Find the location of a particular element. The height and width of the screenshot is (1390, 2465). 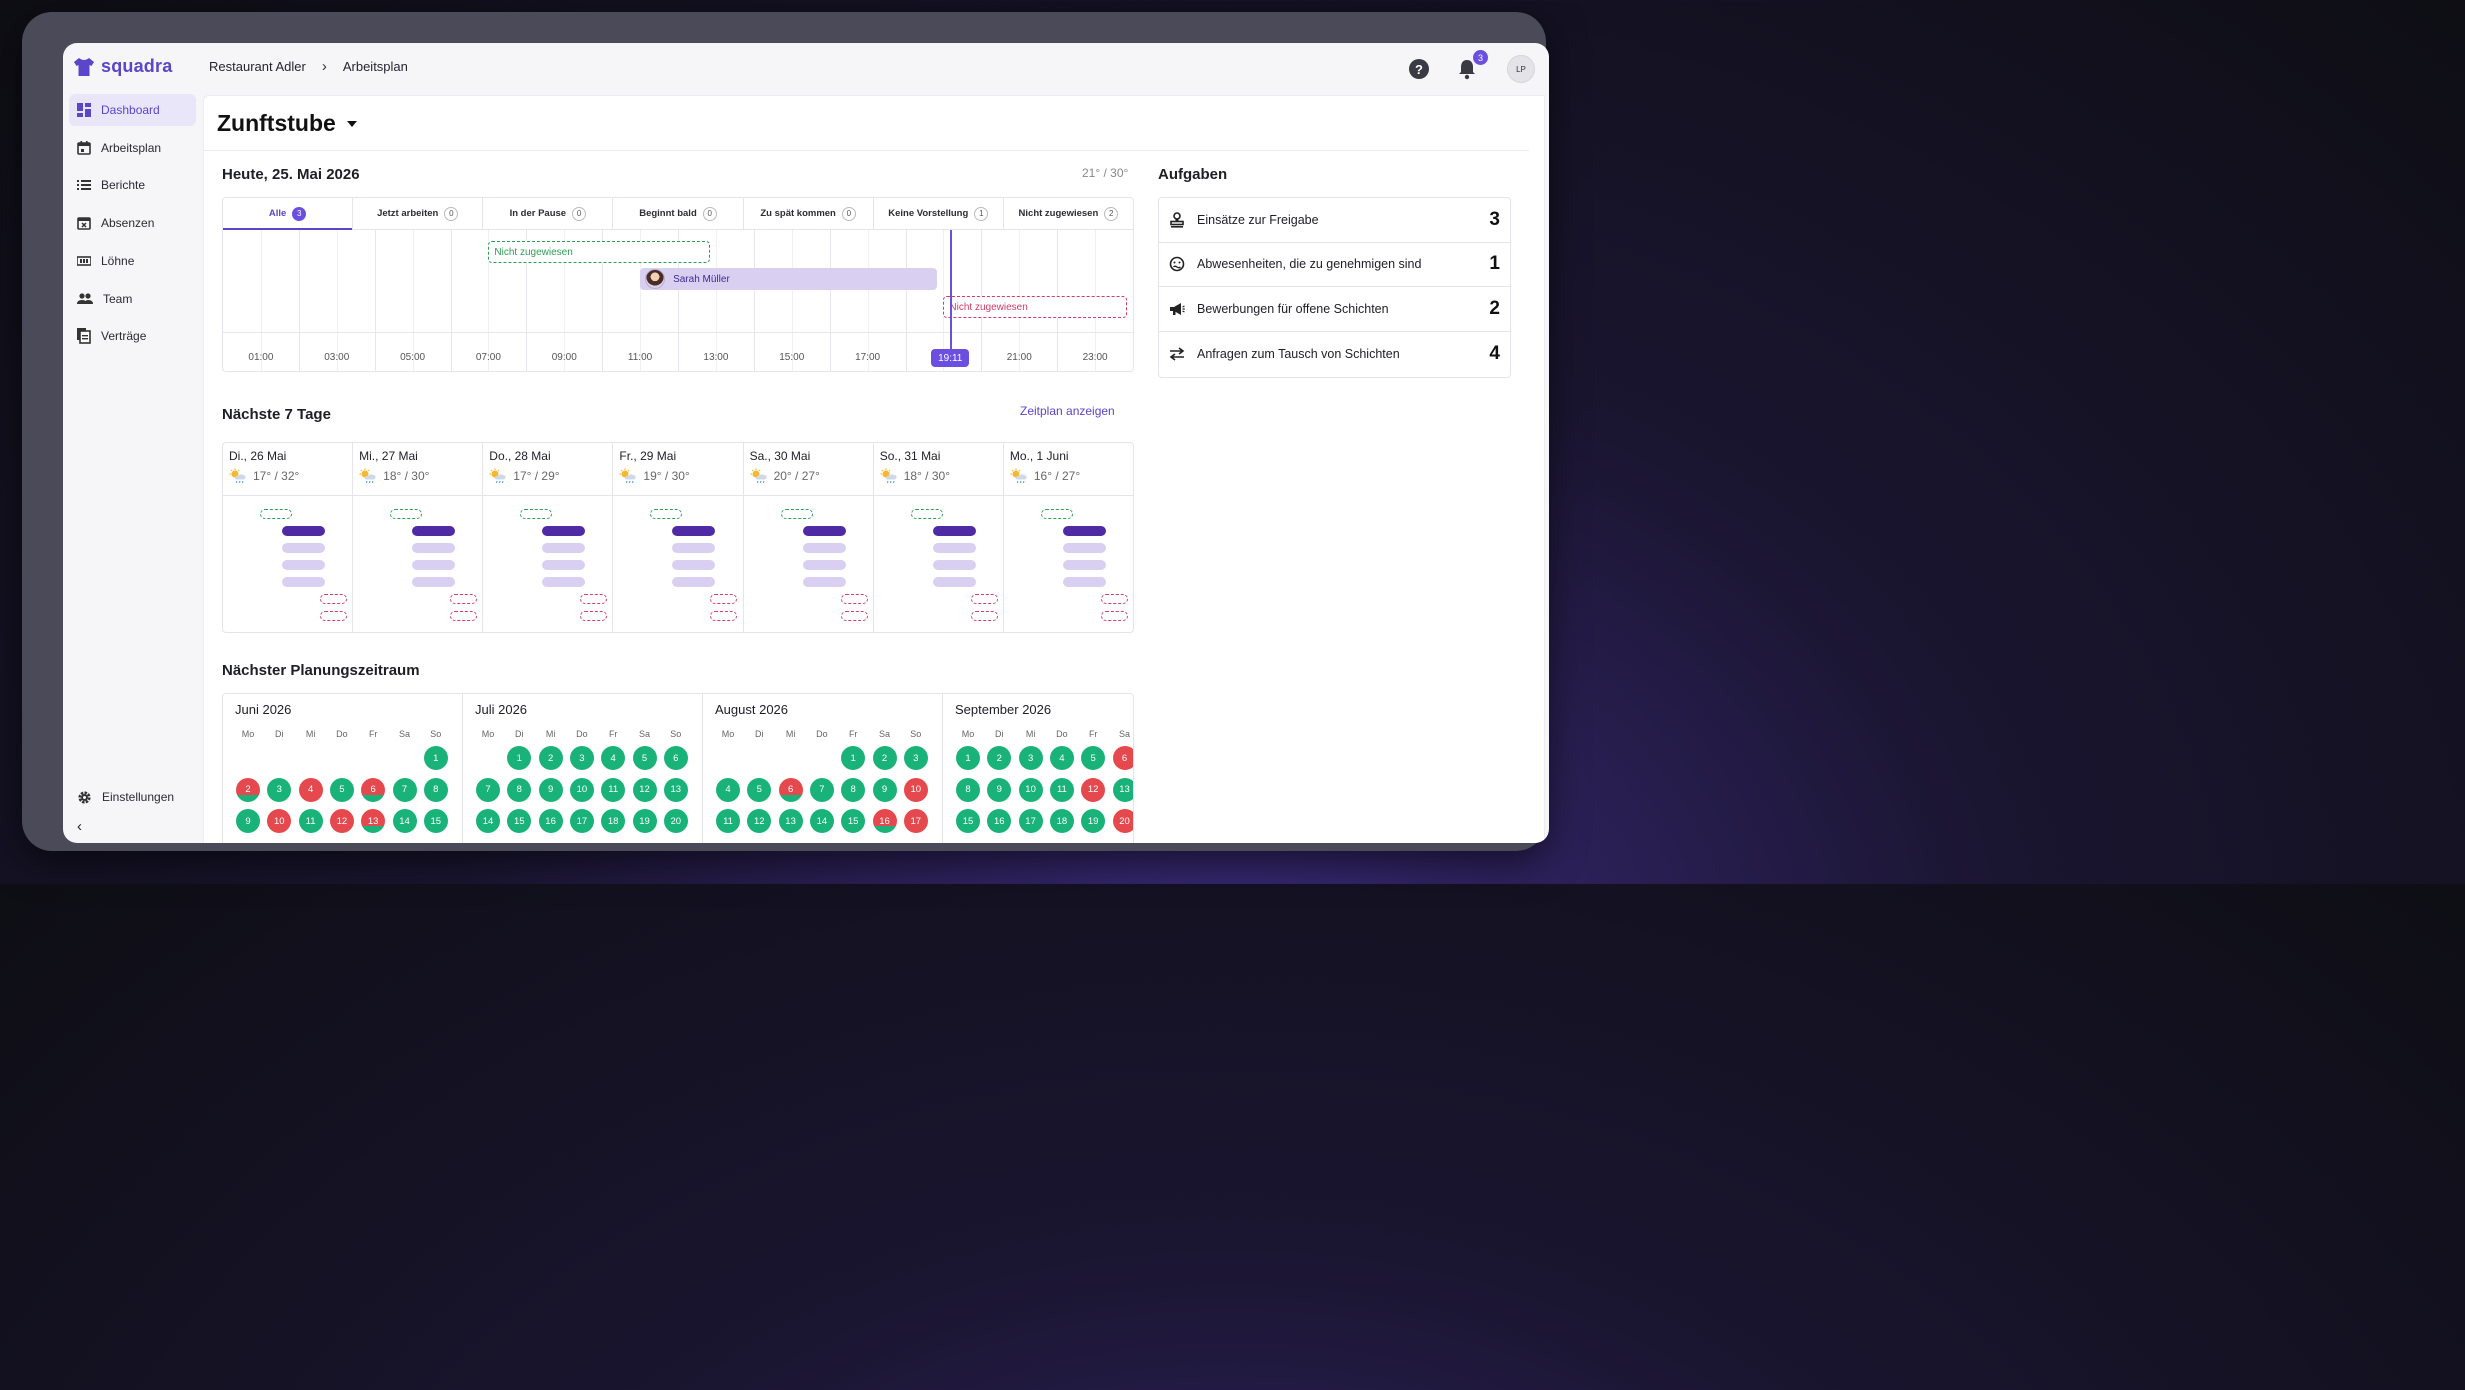

tab-in-der-pause: In der Pause 0 is located at coordinates (548, 213).